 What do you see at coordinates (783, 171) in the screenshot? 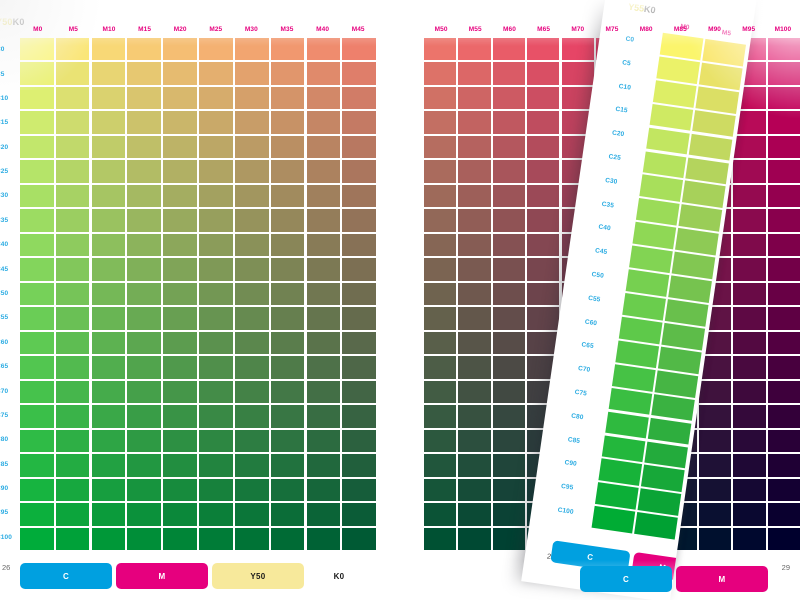
I see `swatch-c25-m100` at bounding box center [783, 171].